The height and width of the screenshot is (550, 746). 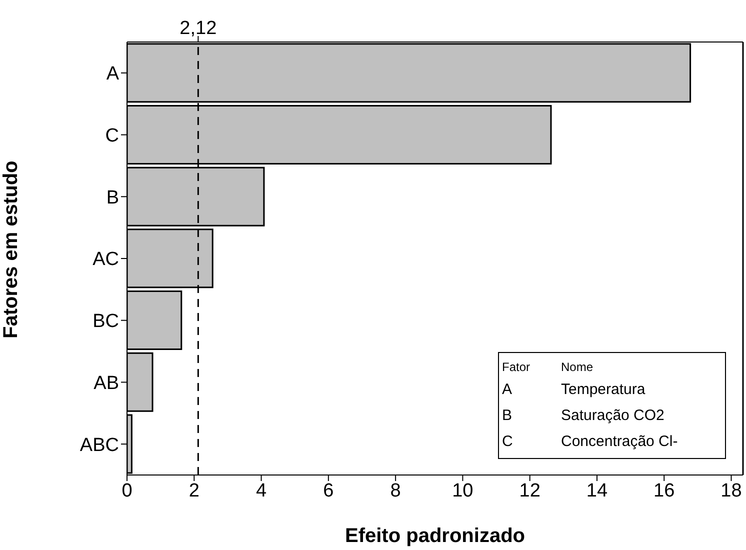 What do you see at coordinates (529, 491) in the screenshot?
I see `x-tick-label: 12` at bounding box center [529, 491].